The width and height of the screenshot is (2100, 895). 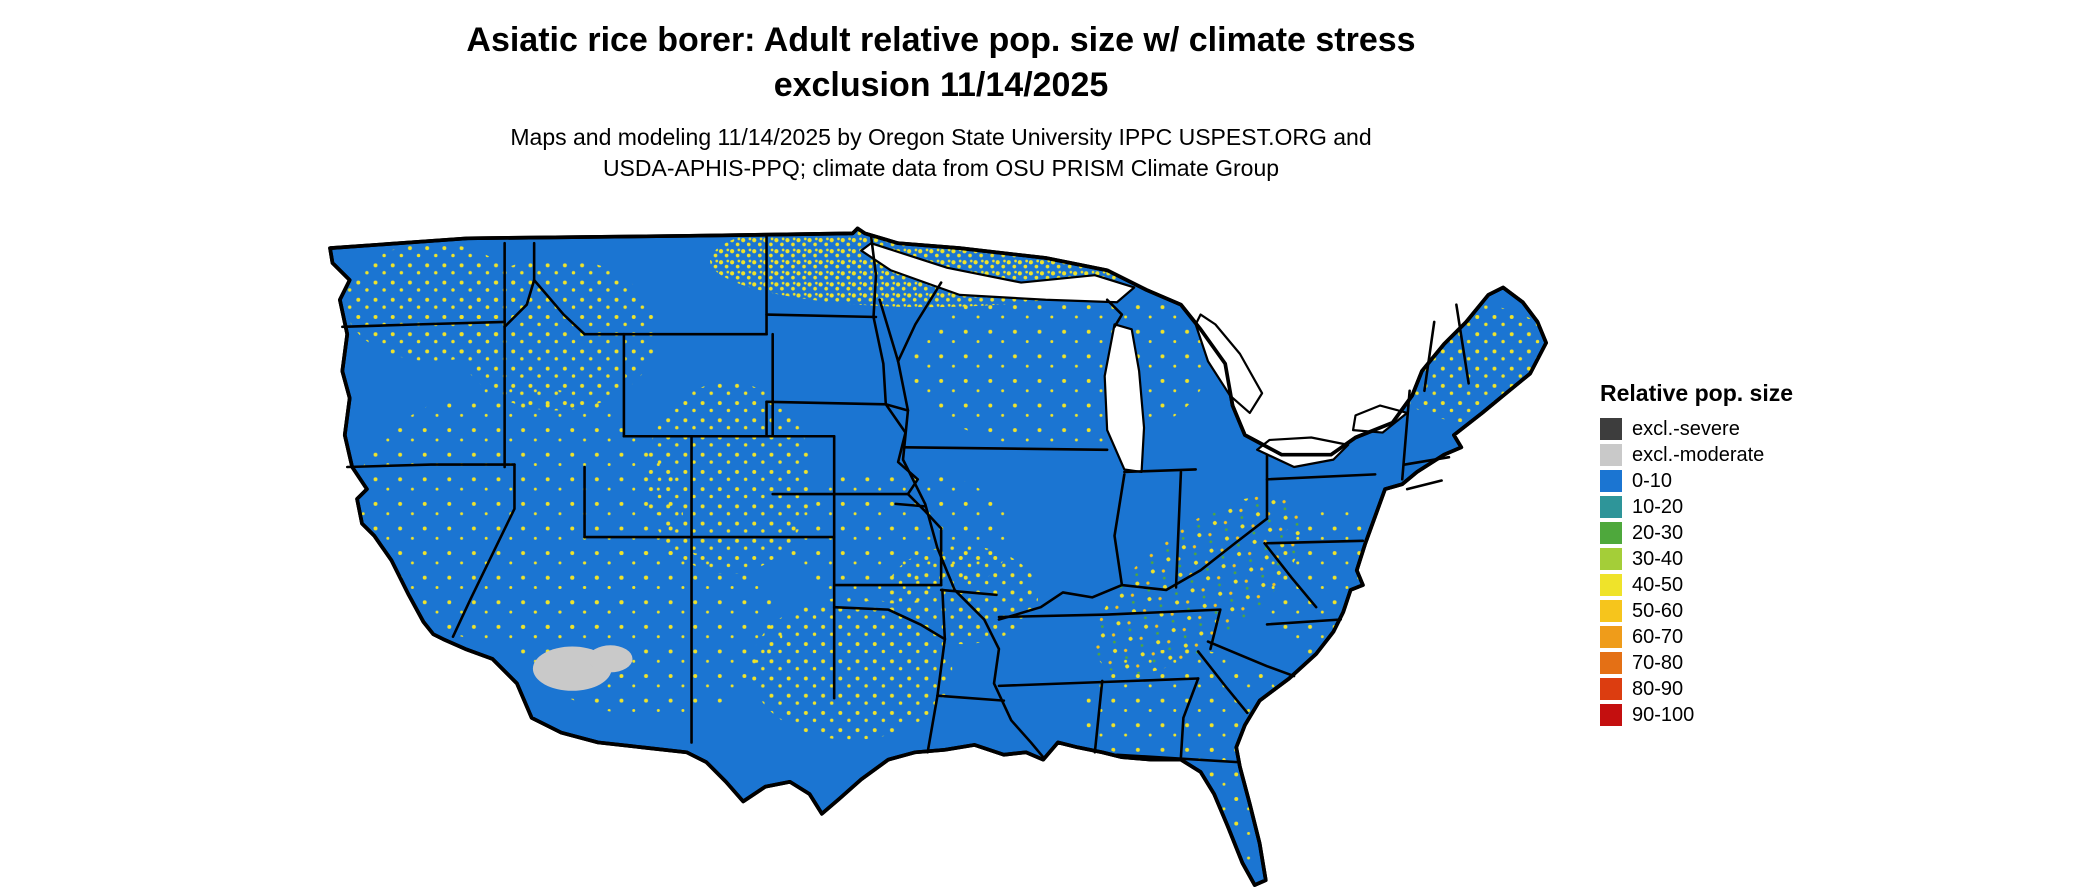 What do you see at coordinates (1696, 610) in the screenshot?
I see `legend-item: 50-60` at bounding box center [1696, 610].